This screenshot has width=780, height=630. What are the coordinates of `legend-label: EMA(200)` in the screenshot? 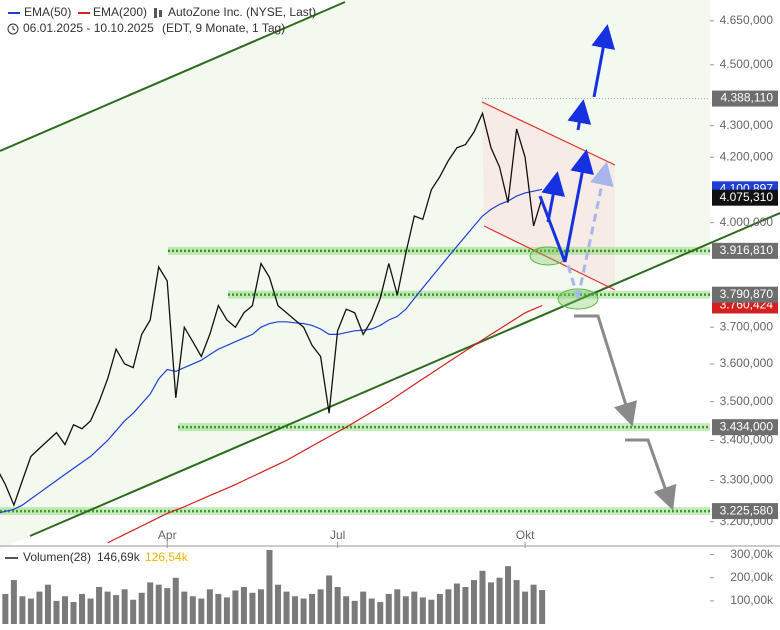 It's located at (120, 12).